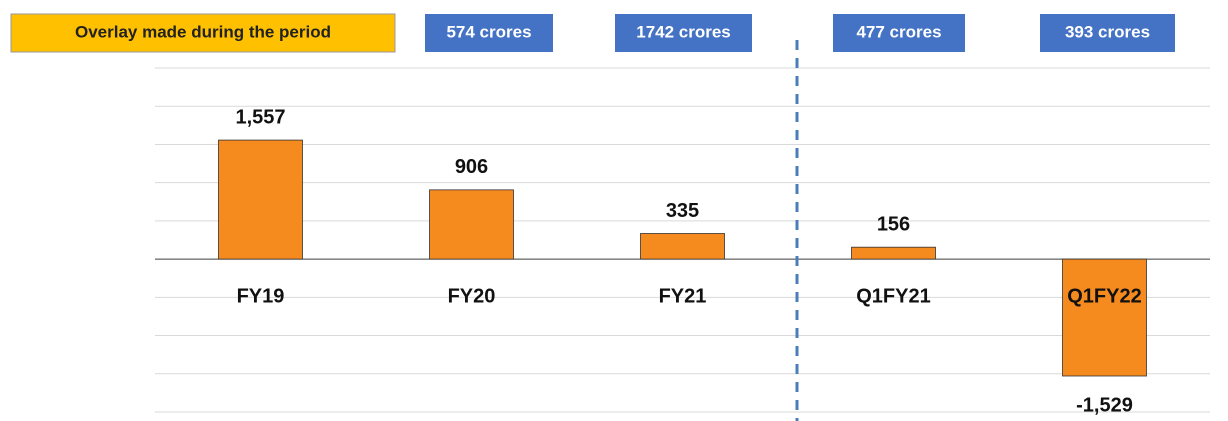 This screenshot has width=1228, height=421. I want to click on x-tick-label: FY20, so click(472, 296).